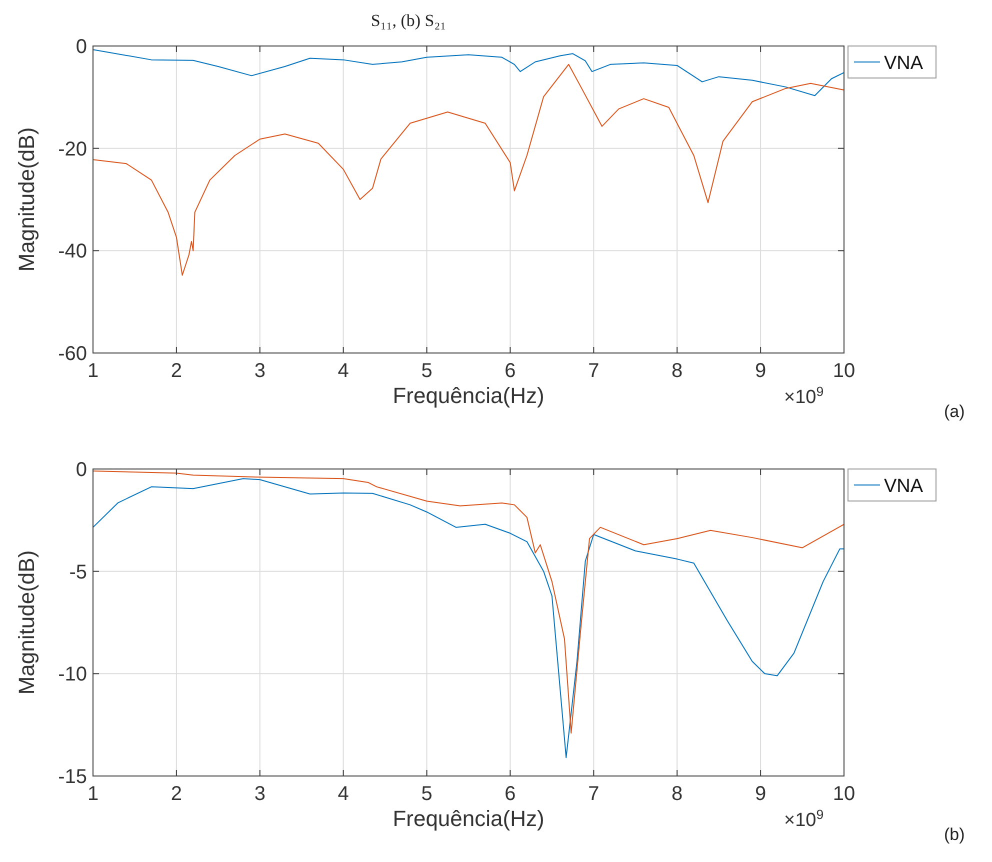  I want to click on line-series, so click(468, 72).